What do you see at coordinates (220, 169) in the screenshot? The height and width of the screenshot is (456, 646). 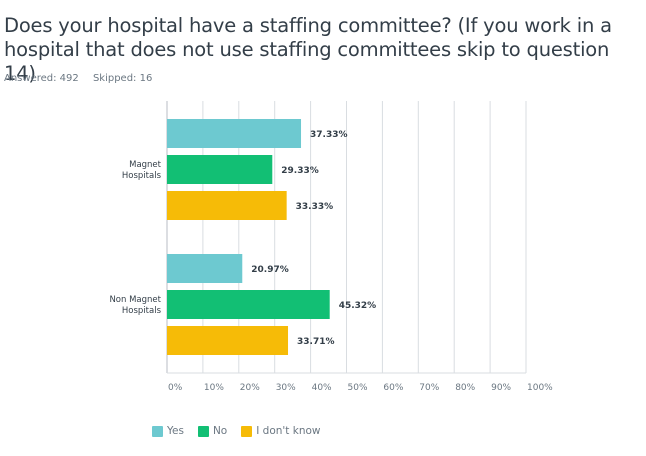 I see `bar-no-magnet` at bounding box center [220, 169].